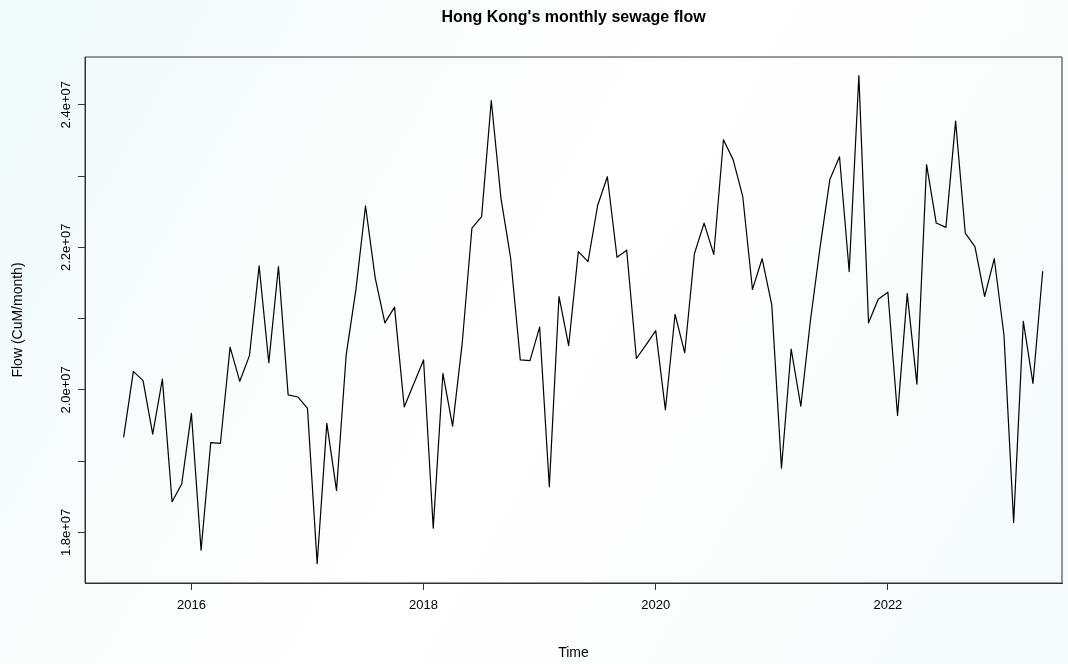 This screenshot has height=664, width=1068. I want to click on x-tick-label: 2018, so click(424, 605).